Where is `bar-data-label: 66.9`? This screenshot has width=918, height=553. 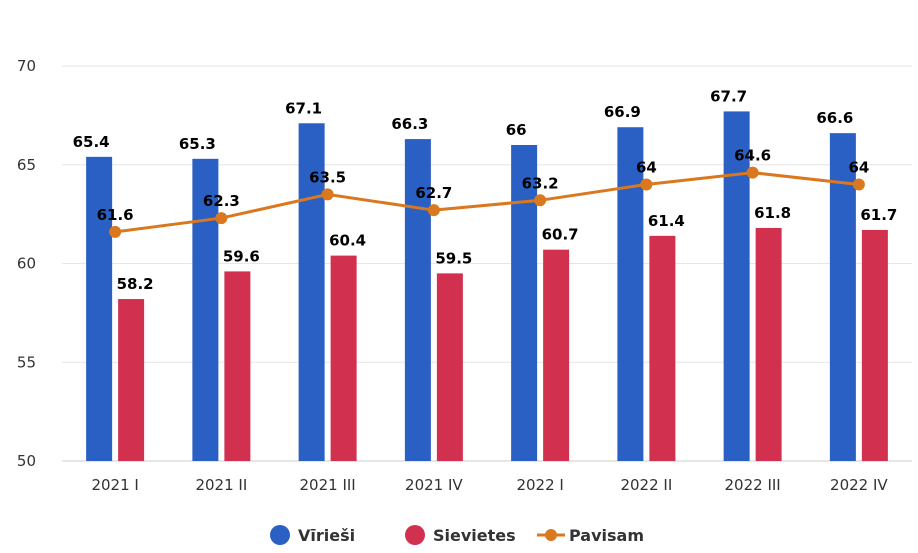
bar-data-label: 66.9 is located at coordinates (622, 112).